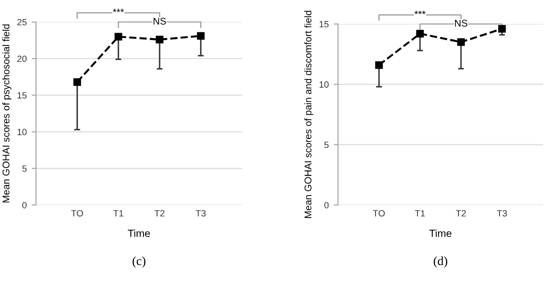 The image size is (550, 281). I want to click on text: (d), so click(441, 262).